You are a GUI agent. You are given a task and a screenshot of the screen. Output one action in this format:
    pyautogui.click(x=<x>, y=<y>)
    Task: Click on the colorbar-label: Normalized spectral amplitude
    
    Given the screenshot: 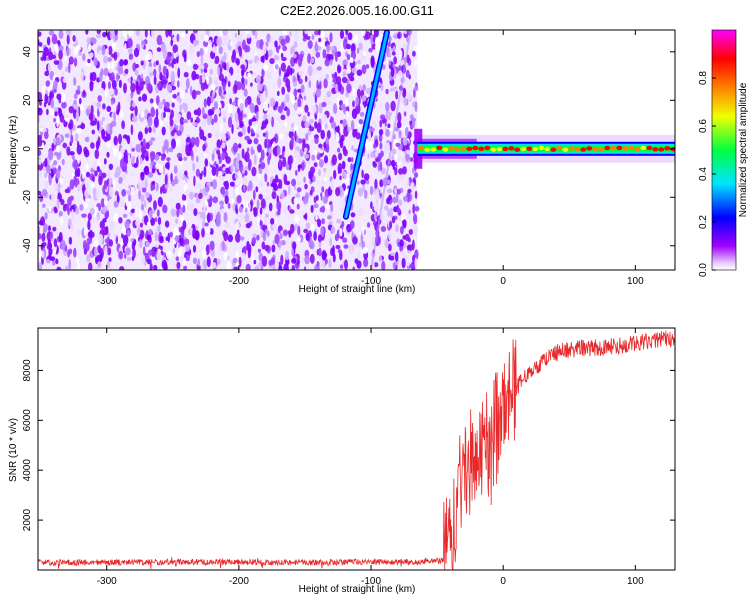 What is the action you would take?
    pyautogui.click(x=743, y=149)
    